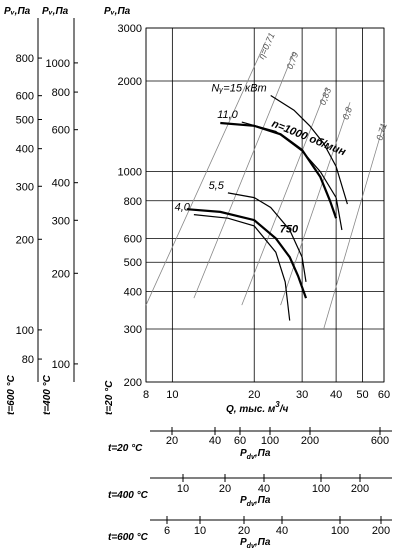 Image resolution: width=400 pixels, height=556 pixels. Describe the element at coordinates (60, 210) in the screenshot. I see `aux-axis: Pᵥ,Па 100 200 300 400 600 800 1000 t=400 °C` at that location.